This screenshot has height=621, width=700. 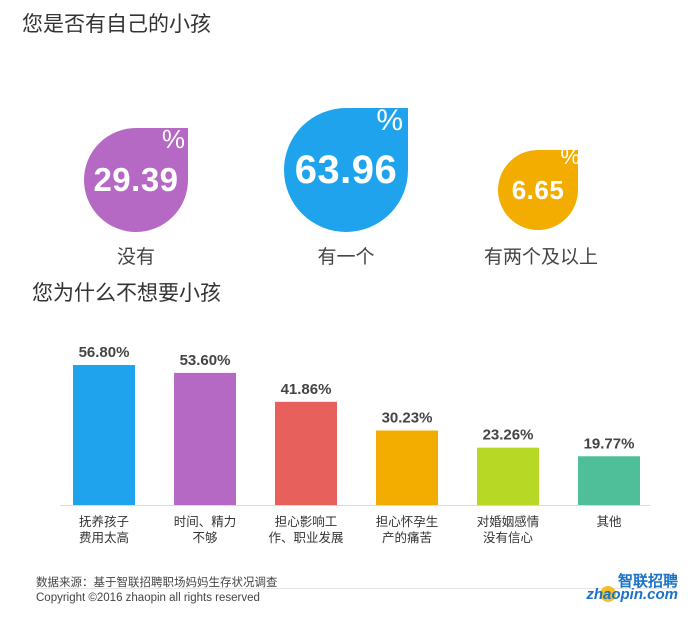 I want to click on category-label-line: 费用太高, so click(x=103, y=537).